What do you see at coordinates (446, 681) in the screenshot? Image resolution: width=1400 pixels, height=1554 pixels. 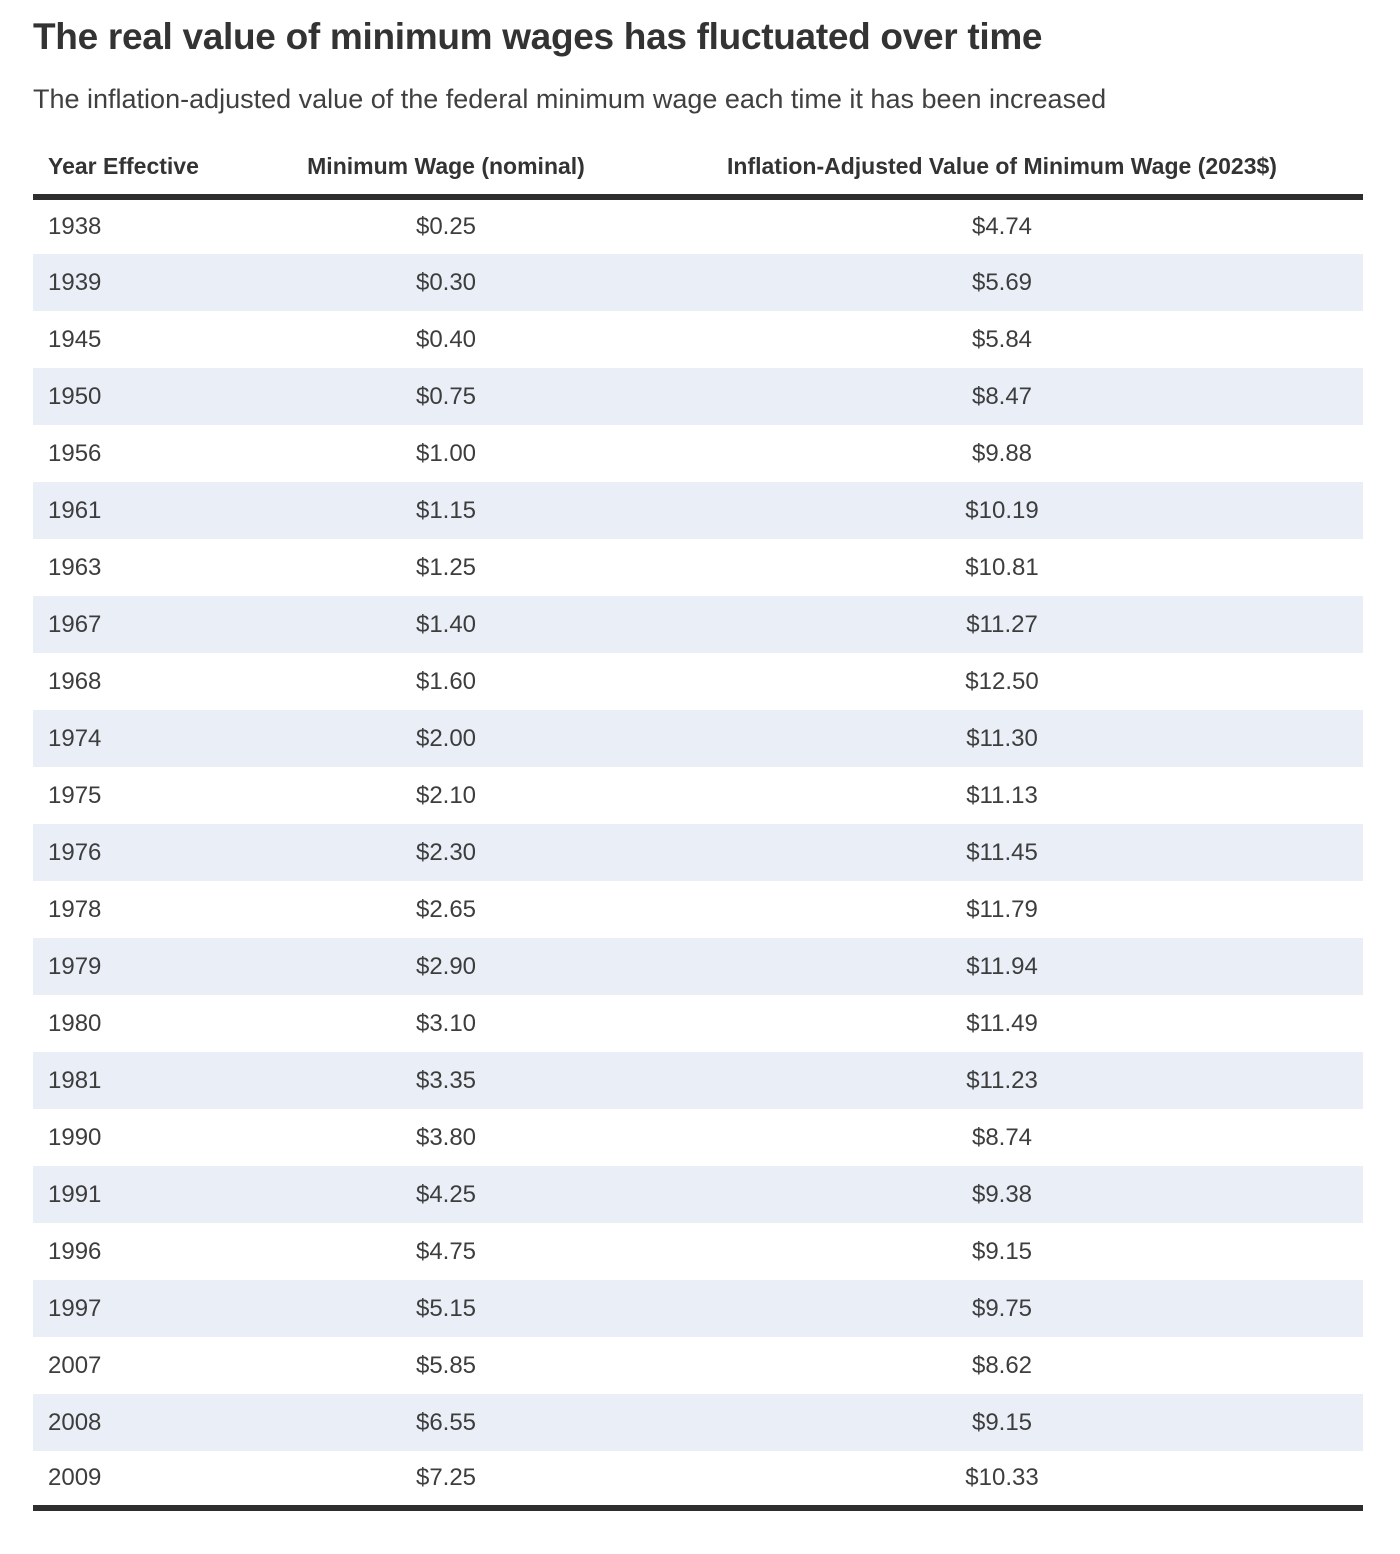 I see `nominal-wage-cell: $1.60` at bounding box center [446, 681].